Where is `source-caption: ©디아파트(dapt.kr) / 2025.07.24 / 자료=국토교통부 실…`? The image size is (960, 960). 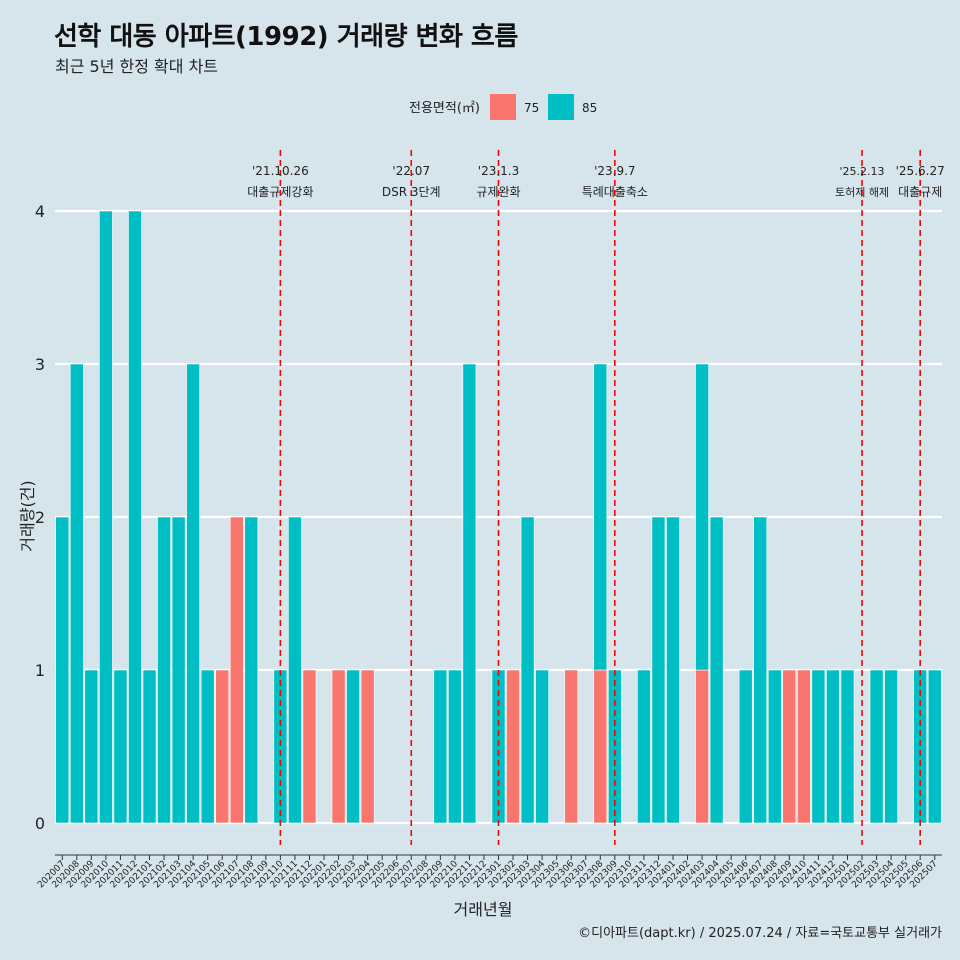
source-caption: ©디아파트(dapt.kr) / 2025.07.24 / 자료=국토교통부 실… is located at coordinates (760, 933).